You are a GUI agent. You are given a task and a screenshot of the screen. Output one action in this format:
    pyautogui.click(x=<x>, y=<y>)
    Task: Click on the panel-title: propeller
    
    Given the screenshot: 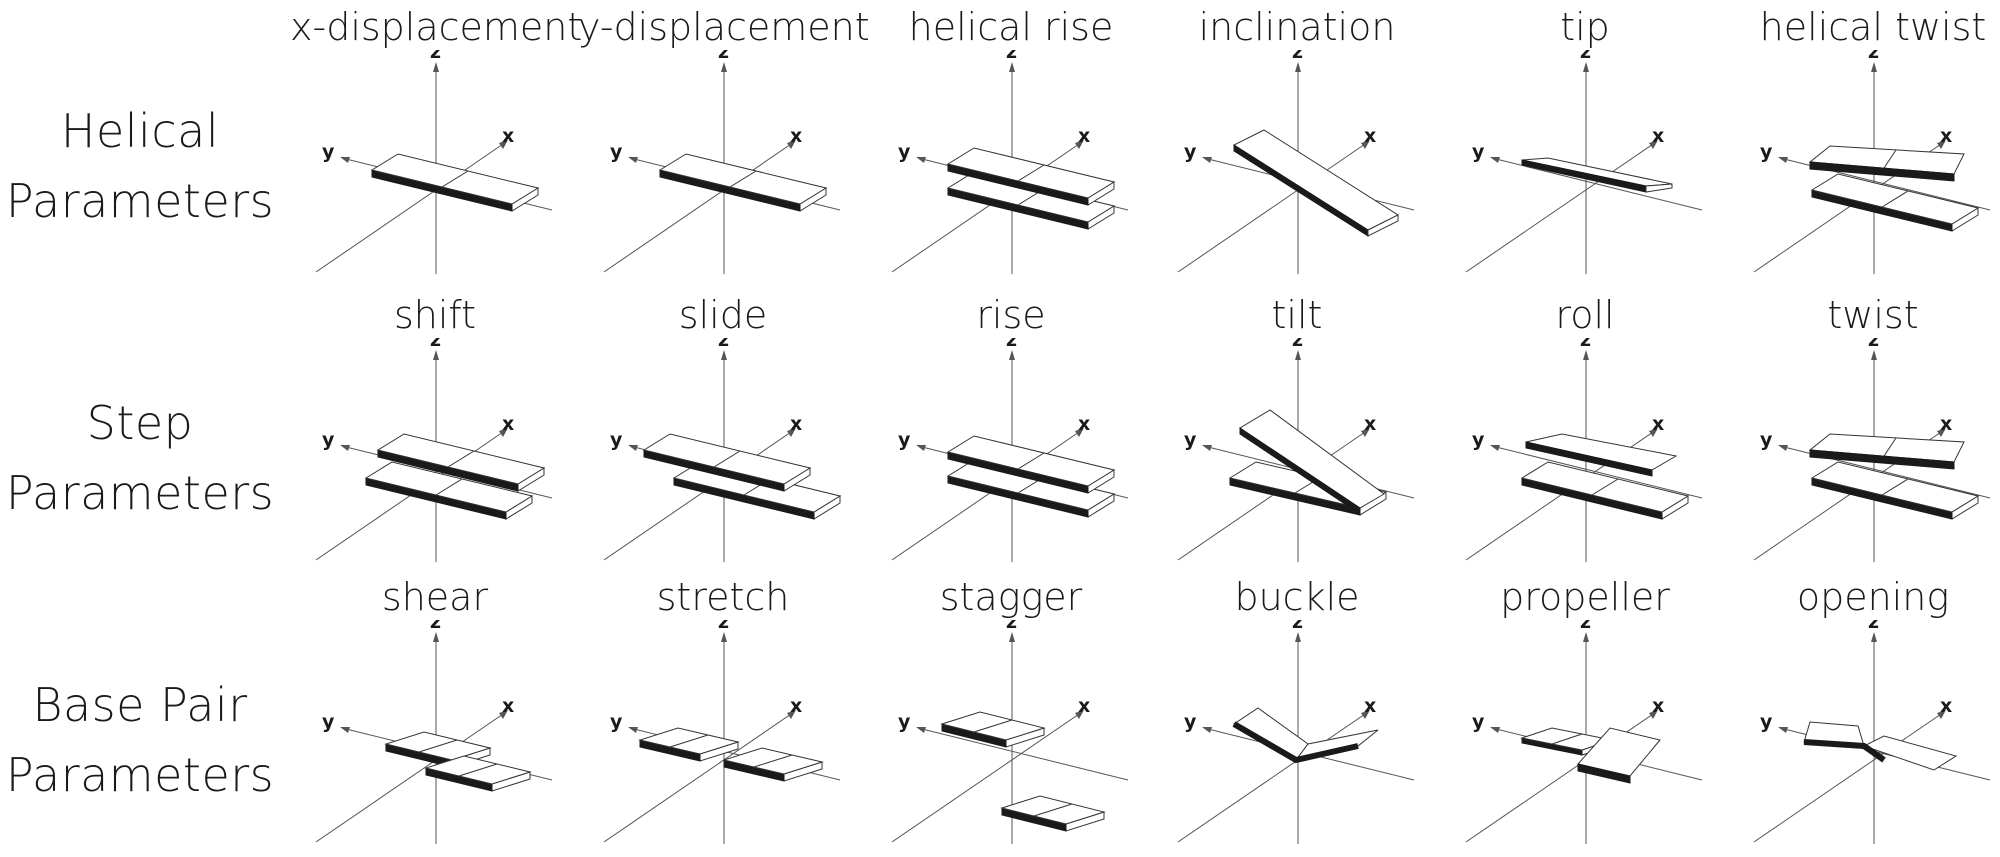 What is the action you would take?
    pyautogui.click(x=1585, y=597)
    